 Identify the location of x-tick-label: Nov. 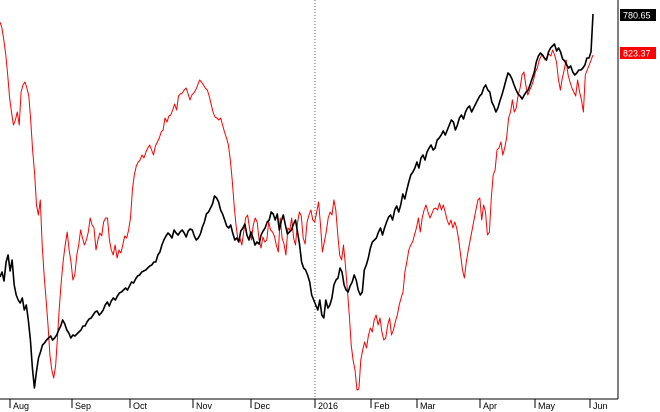
(204, 406).